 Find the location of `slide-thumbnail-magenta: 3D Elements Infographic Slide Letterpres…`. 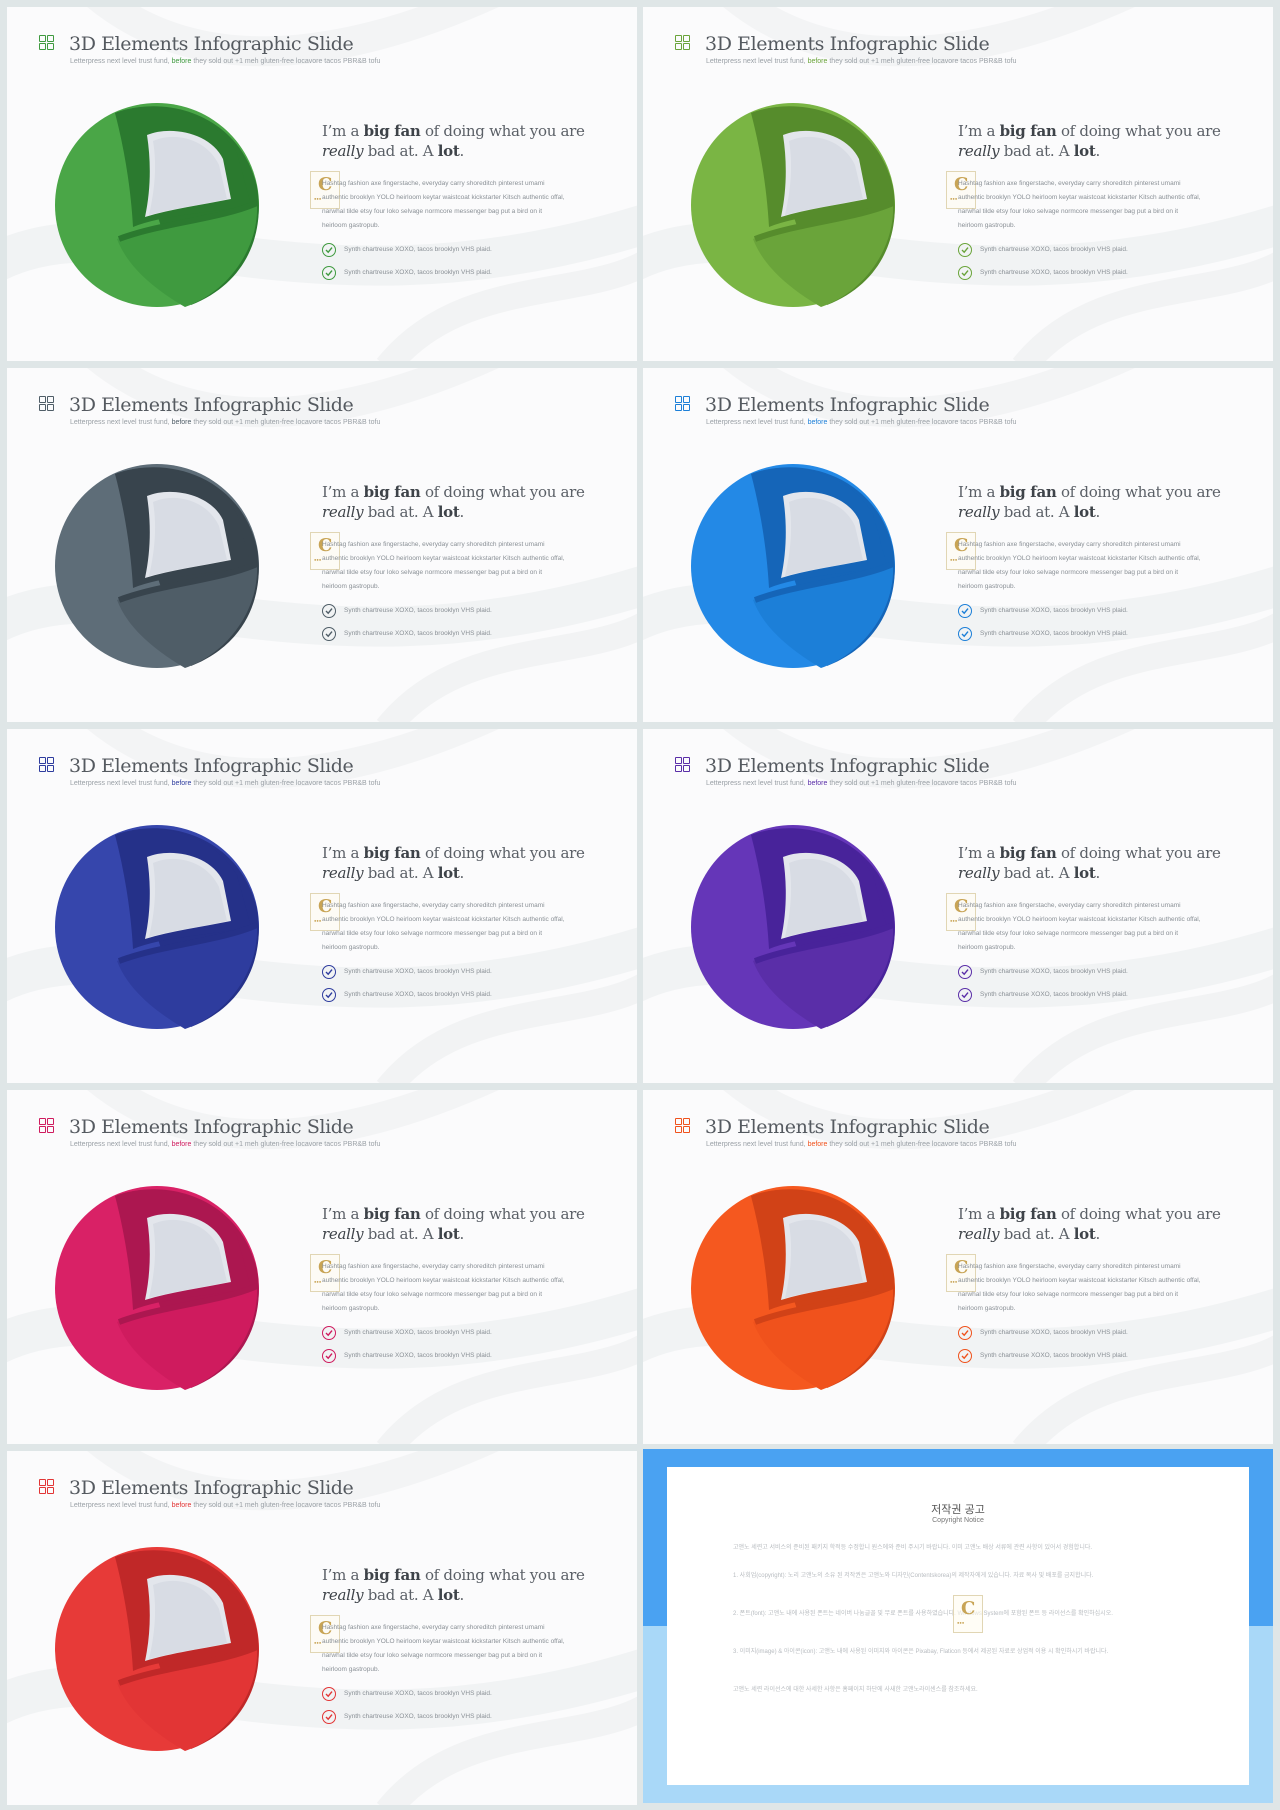

slide-thumbnail-magenta: 3D Elements Infographic Slide Letterpres… is located at coordinates (322, 1267).